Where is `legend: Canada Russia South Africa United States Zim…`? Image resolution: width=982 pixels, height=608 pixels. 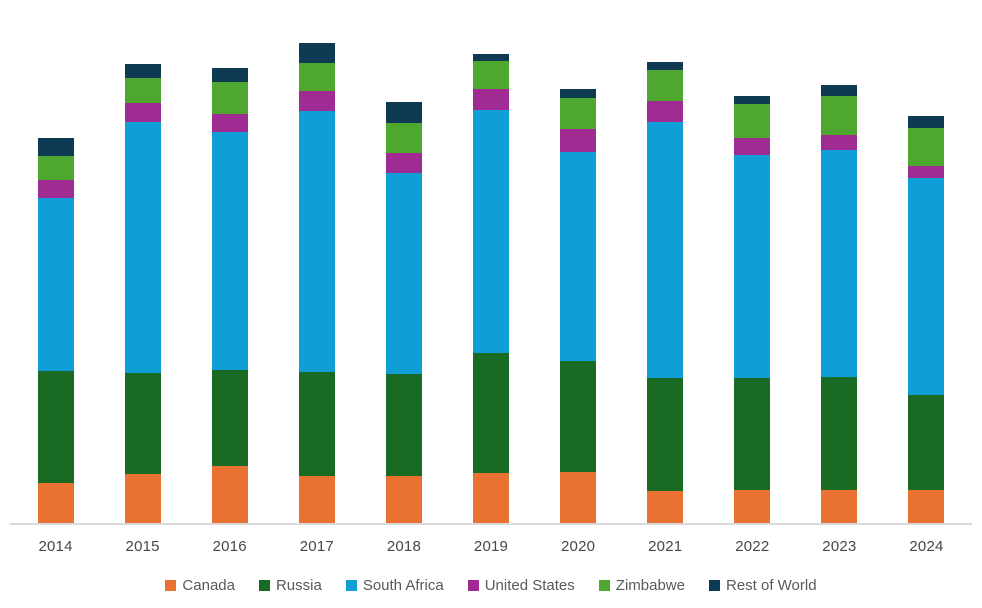 legend: Canada Russia South Africa United States Zim… is located at coordinates (491, 585).